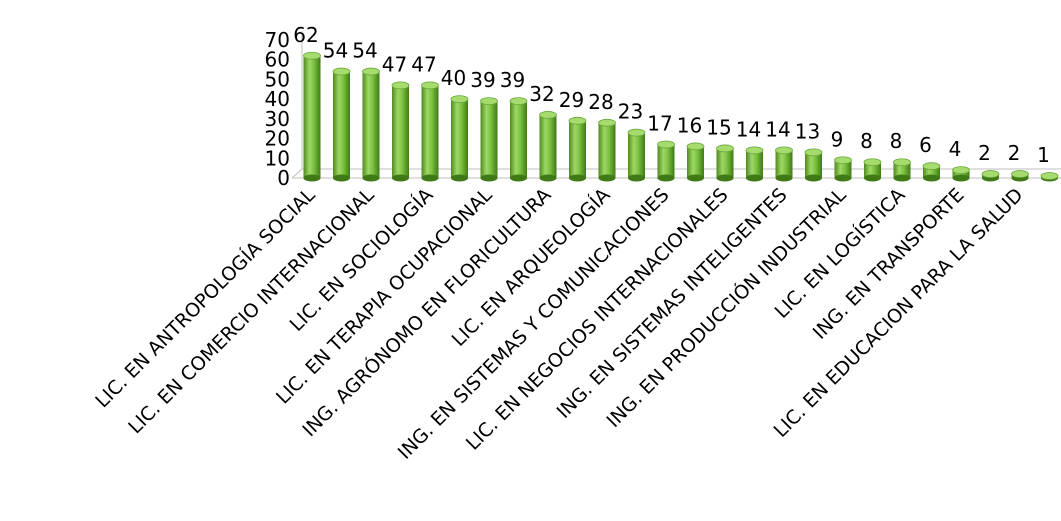  What do you see at coordinates (277, 60) in the screenshot?
I see `y-tick-label: 60` at bounding box center [277, 60].